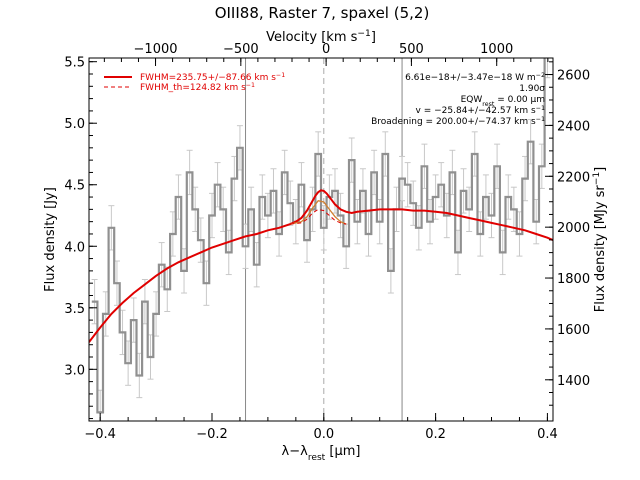 The image size is (640, 480). I want to click on y-tick-label: 3.0, so click(74, 370).